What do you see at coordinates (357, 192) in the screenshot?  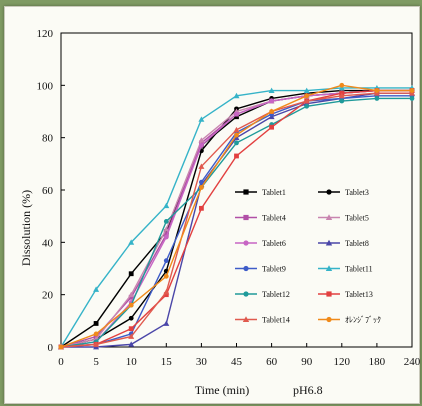 I see `legend-label: Tablet3` at bounding box center [357, 192].